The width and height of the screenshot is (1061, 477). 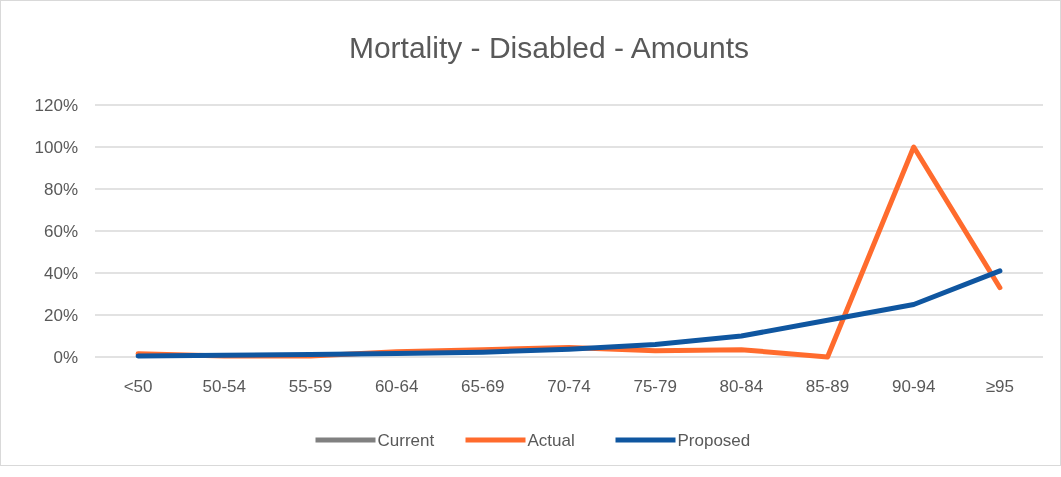 What do you see at coordinates (655, 386) in the screenshot?
I see `x-tick-label: 75-79` at bounding box center [655, 386].